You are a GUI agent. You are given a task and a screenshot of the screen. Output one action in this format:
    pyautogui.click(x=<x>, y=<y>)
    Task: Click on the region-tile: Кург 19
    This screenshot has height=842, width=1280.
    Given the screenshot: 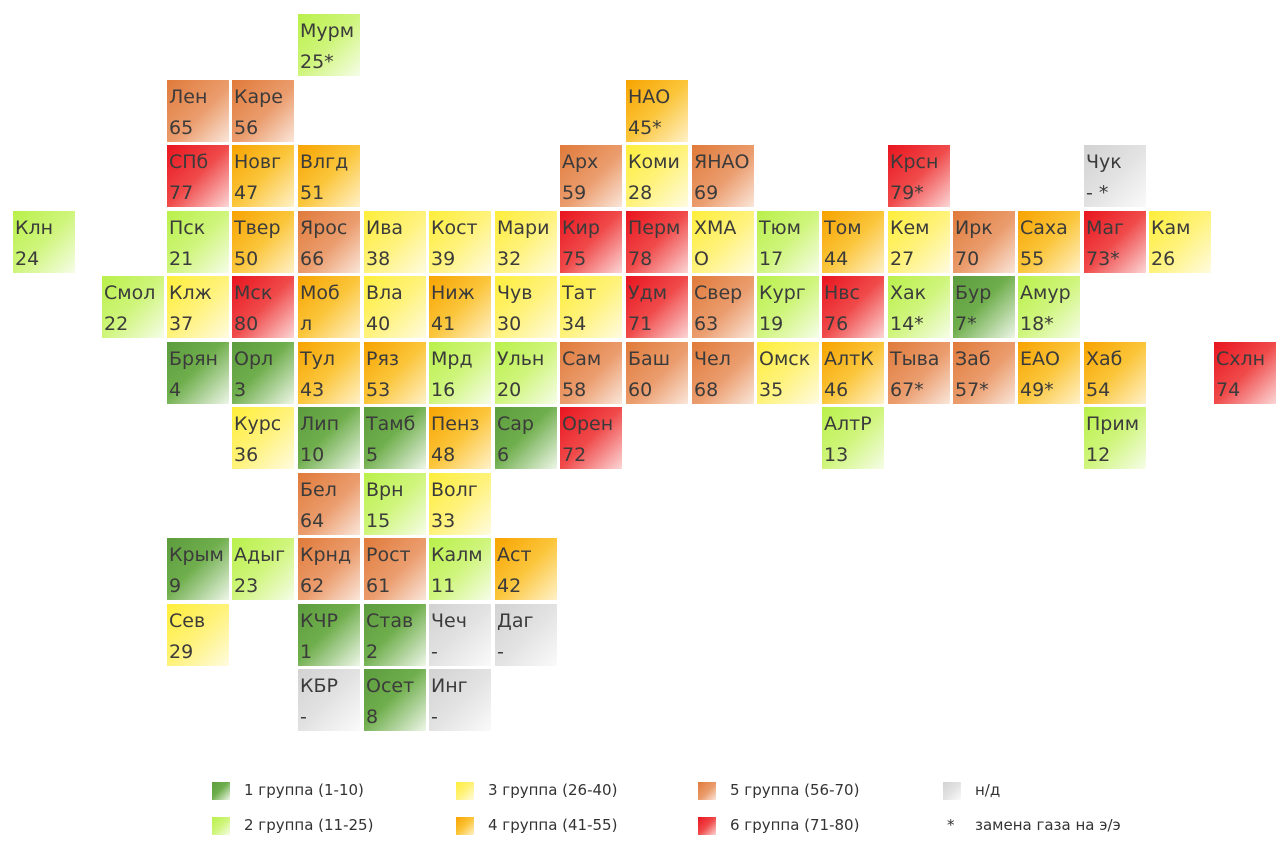 What is the action you would take?
    pyautogui.click(x=788, y=307)
    